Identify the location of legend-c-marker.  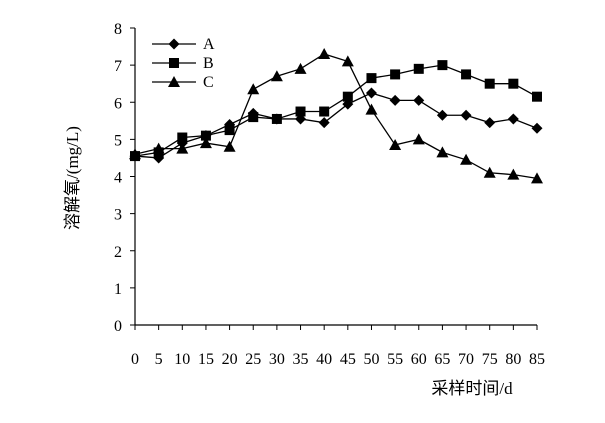
(174, 81).